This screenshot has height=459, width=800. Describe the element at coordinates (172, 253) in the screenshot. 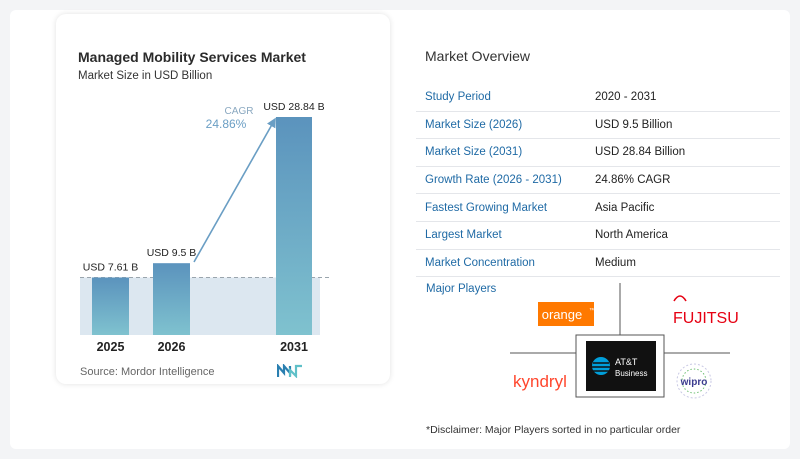

I see `value-label-2026: USD 9.5 B` at that location.